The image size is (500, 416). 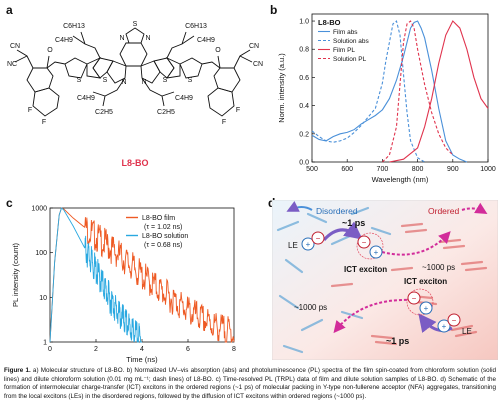 I want to click on atom-n-core-right: N, so click(x=143, y=82).